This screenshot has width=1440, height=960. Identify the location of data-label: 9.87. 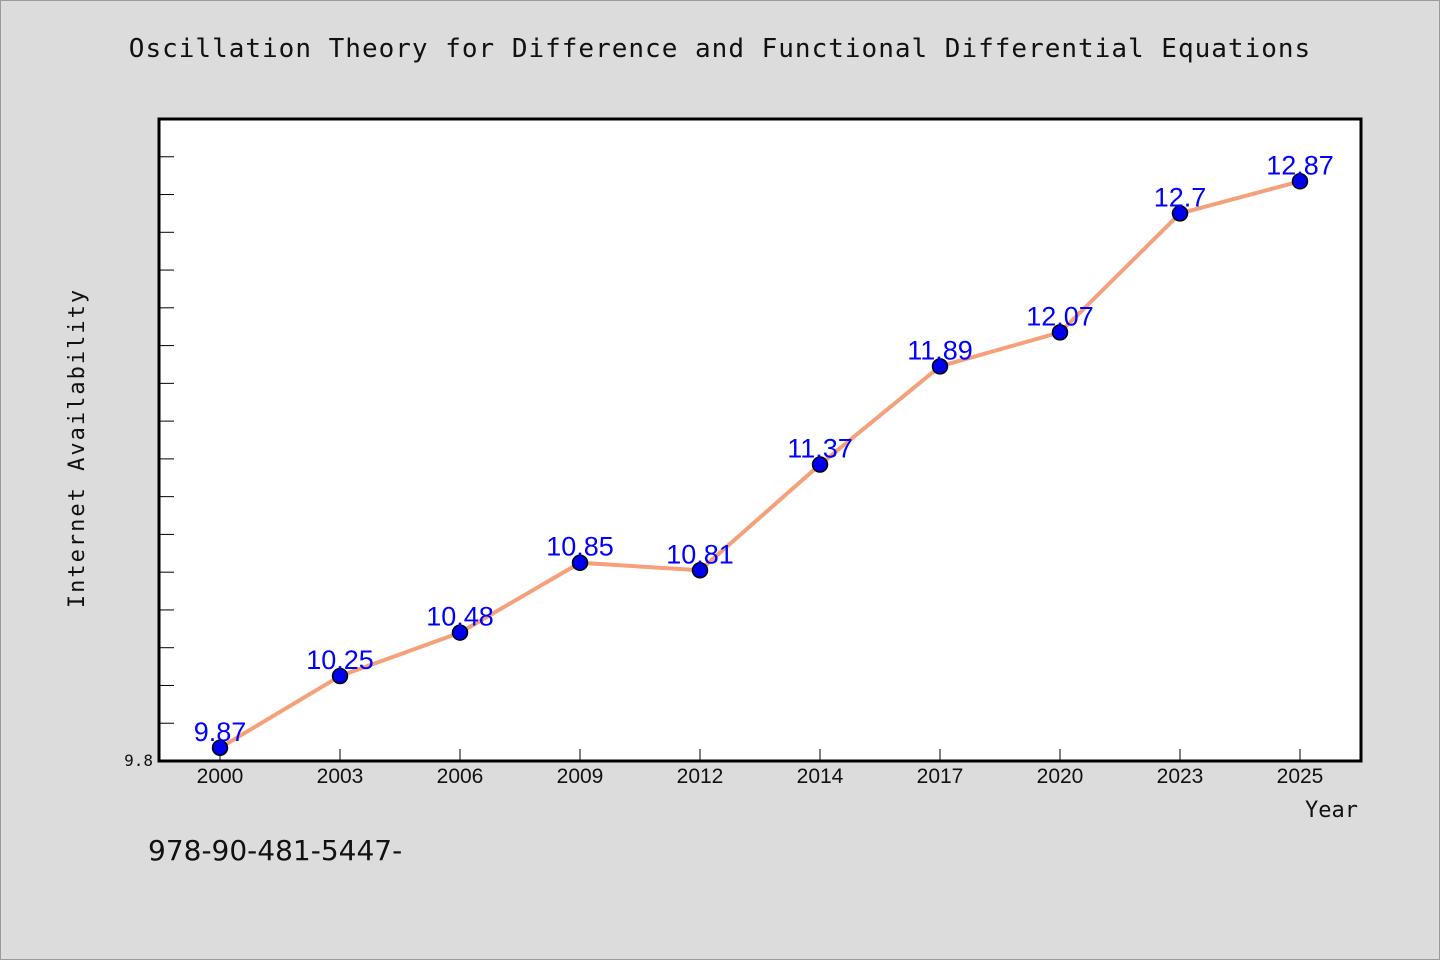
(220, 732).